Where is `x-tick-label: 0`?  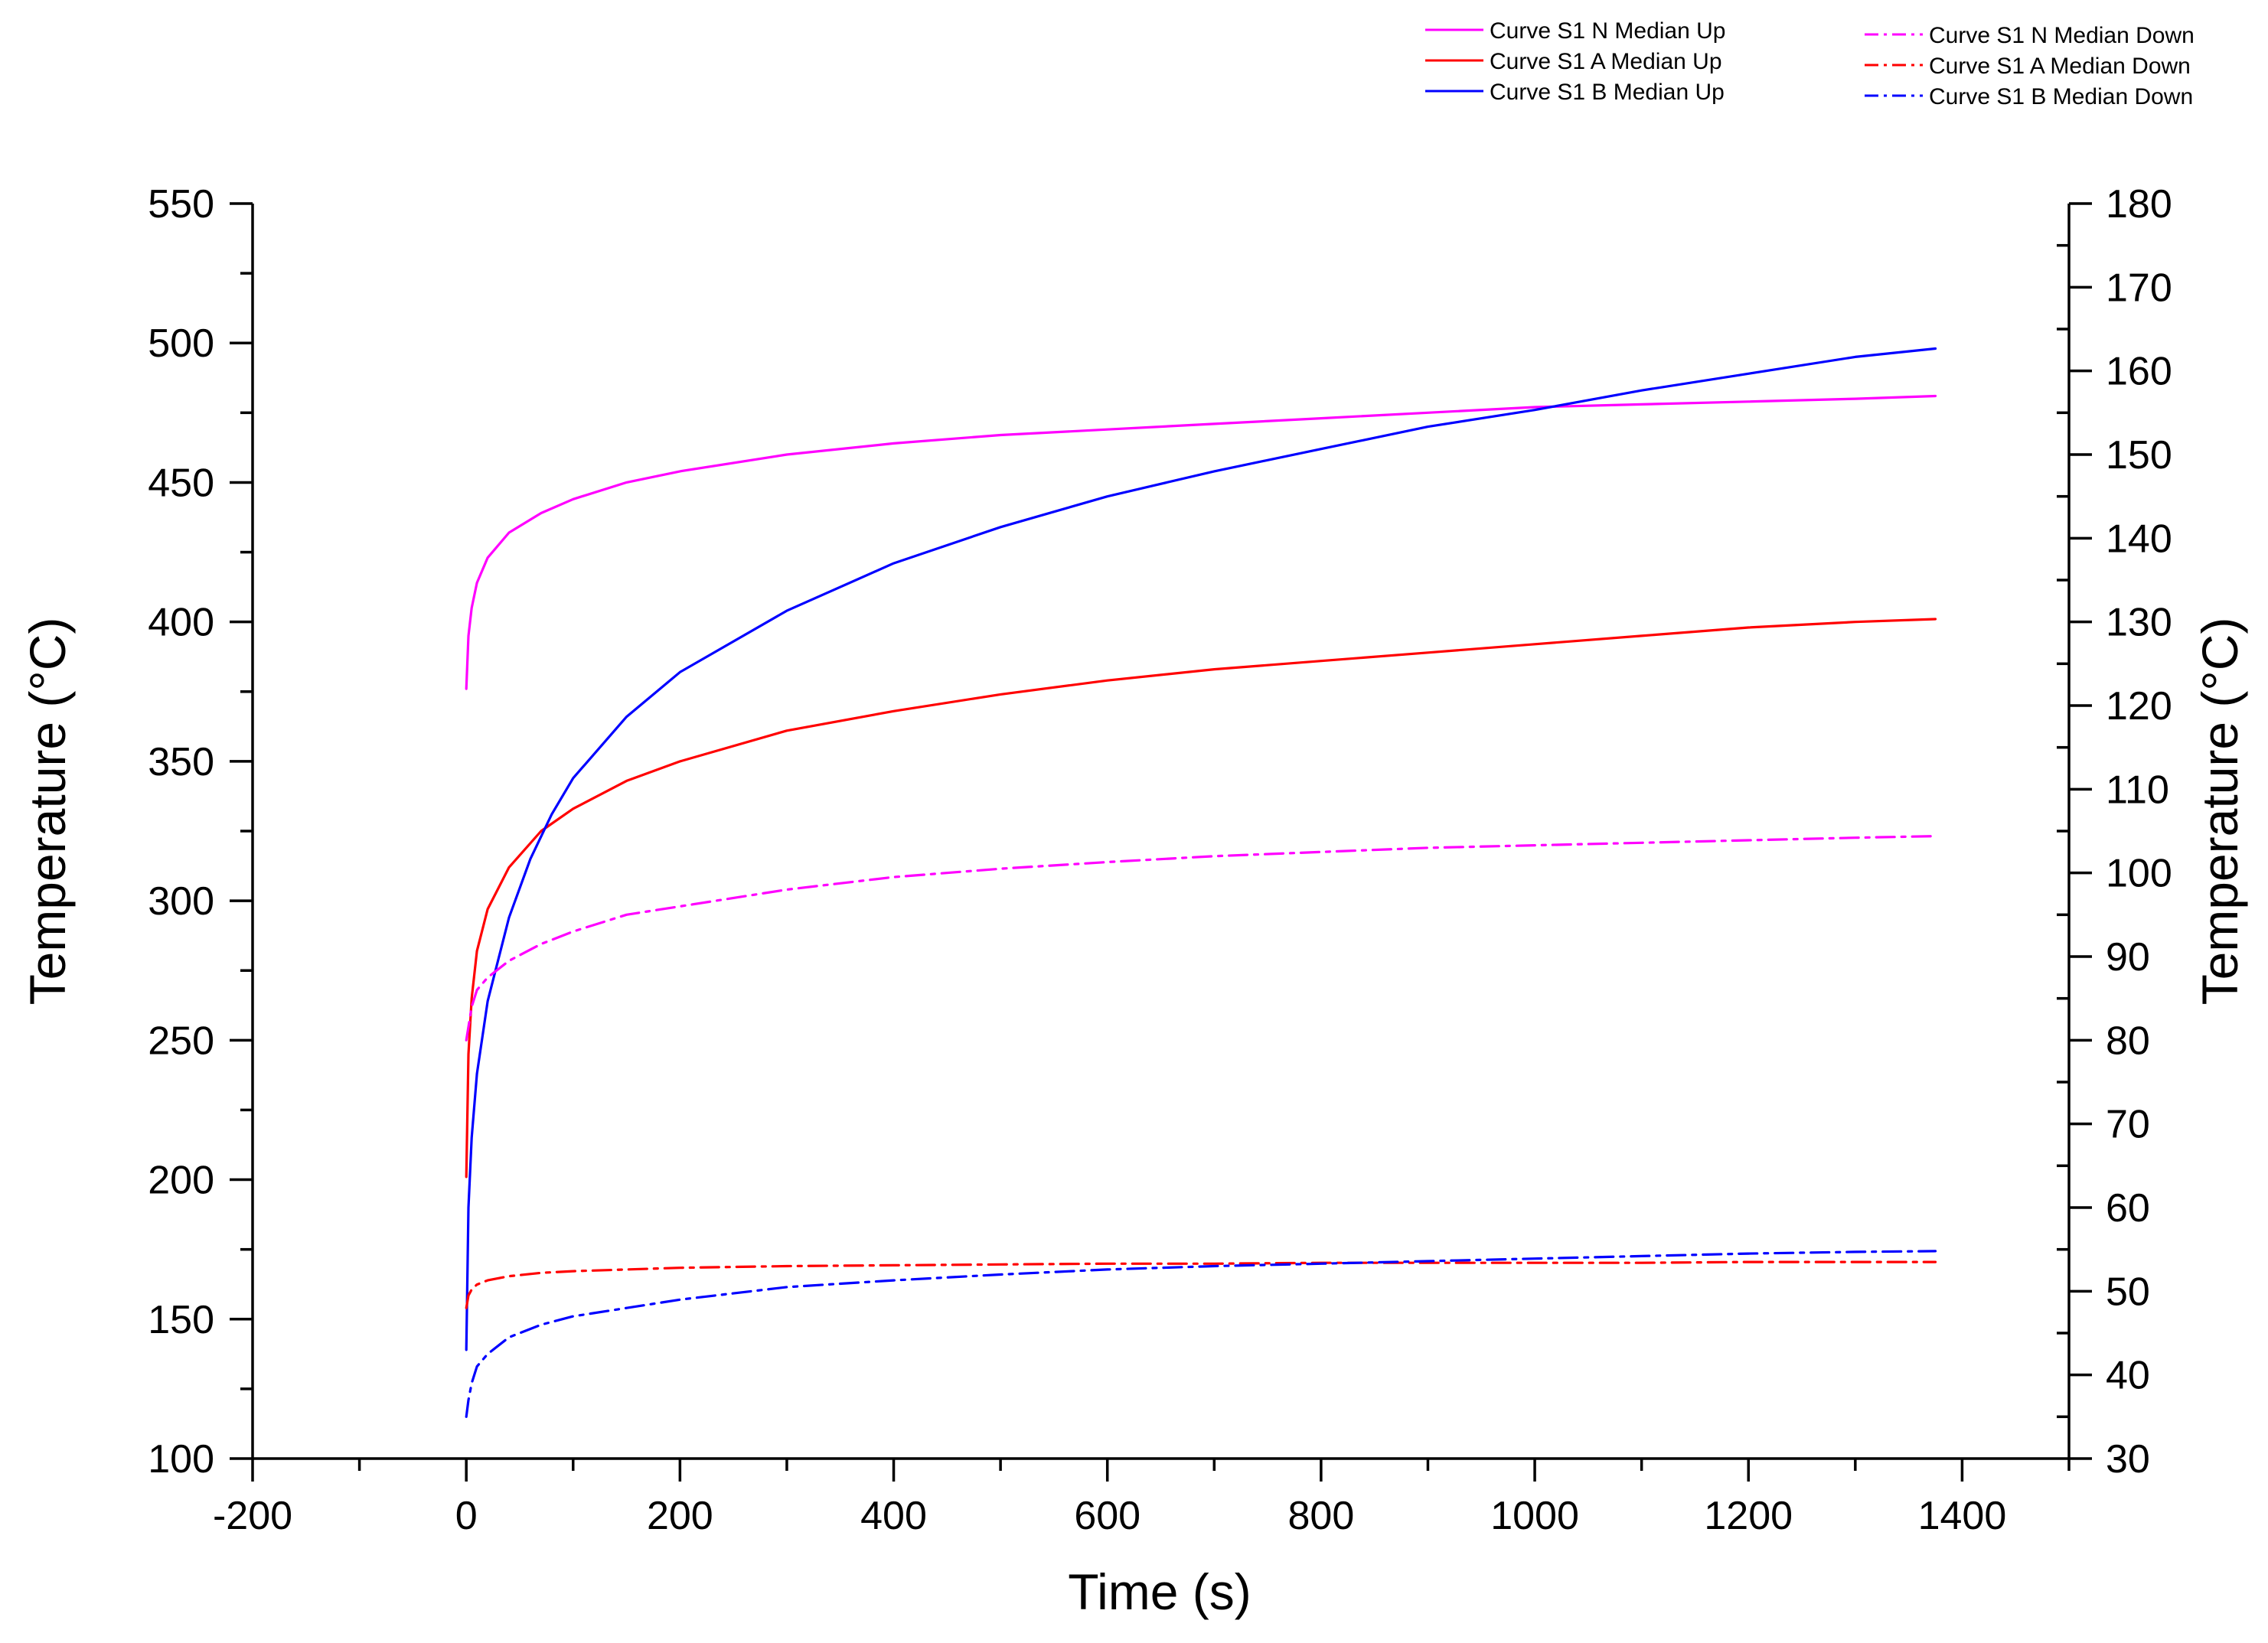 x-tick-label: 0 is located at coordinates (466, 1516).